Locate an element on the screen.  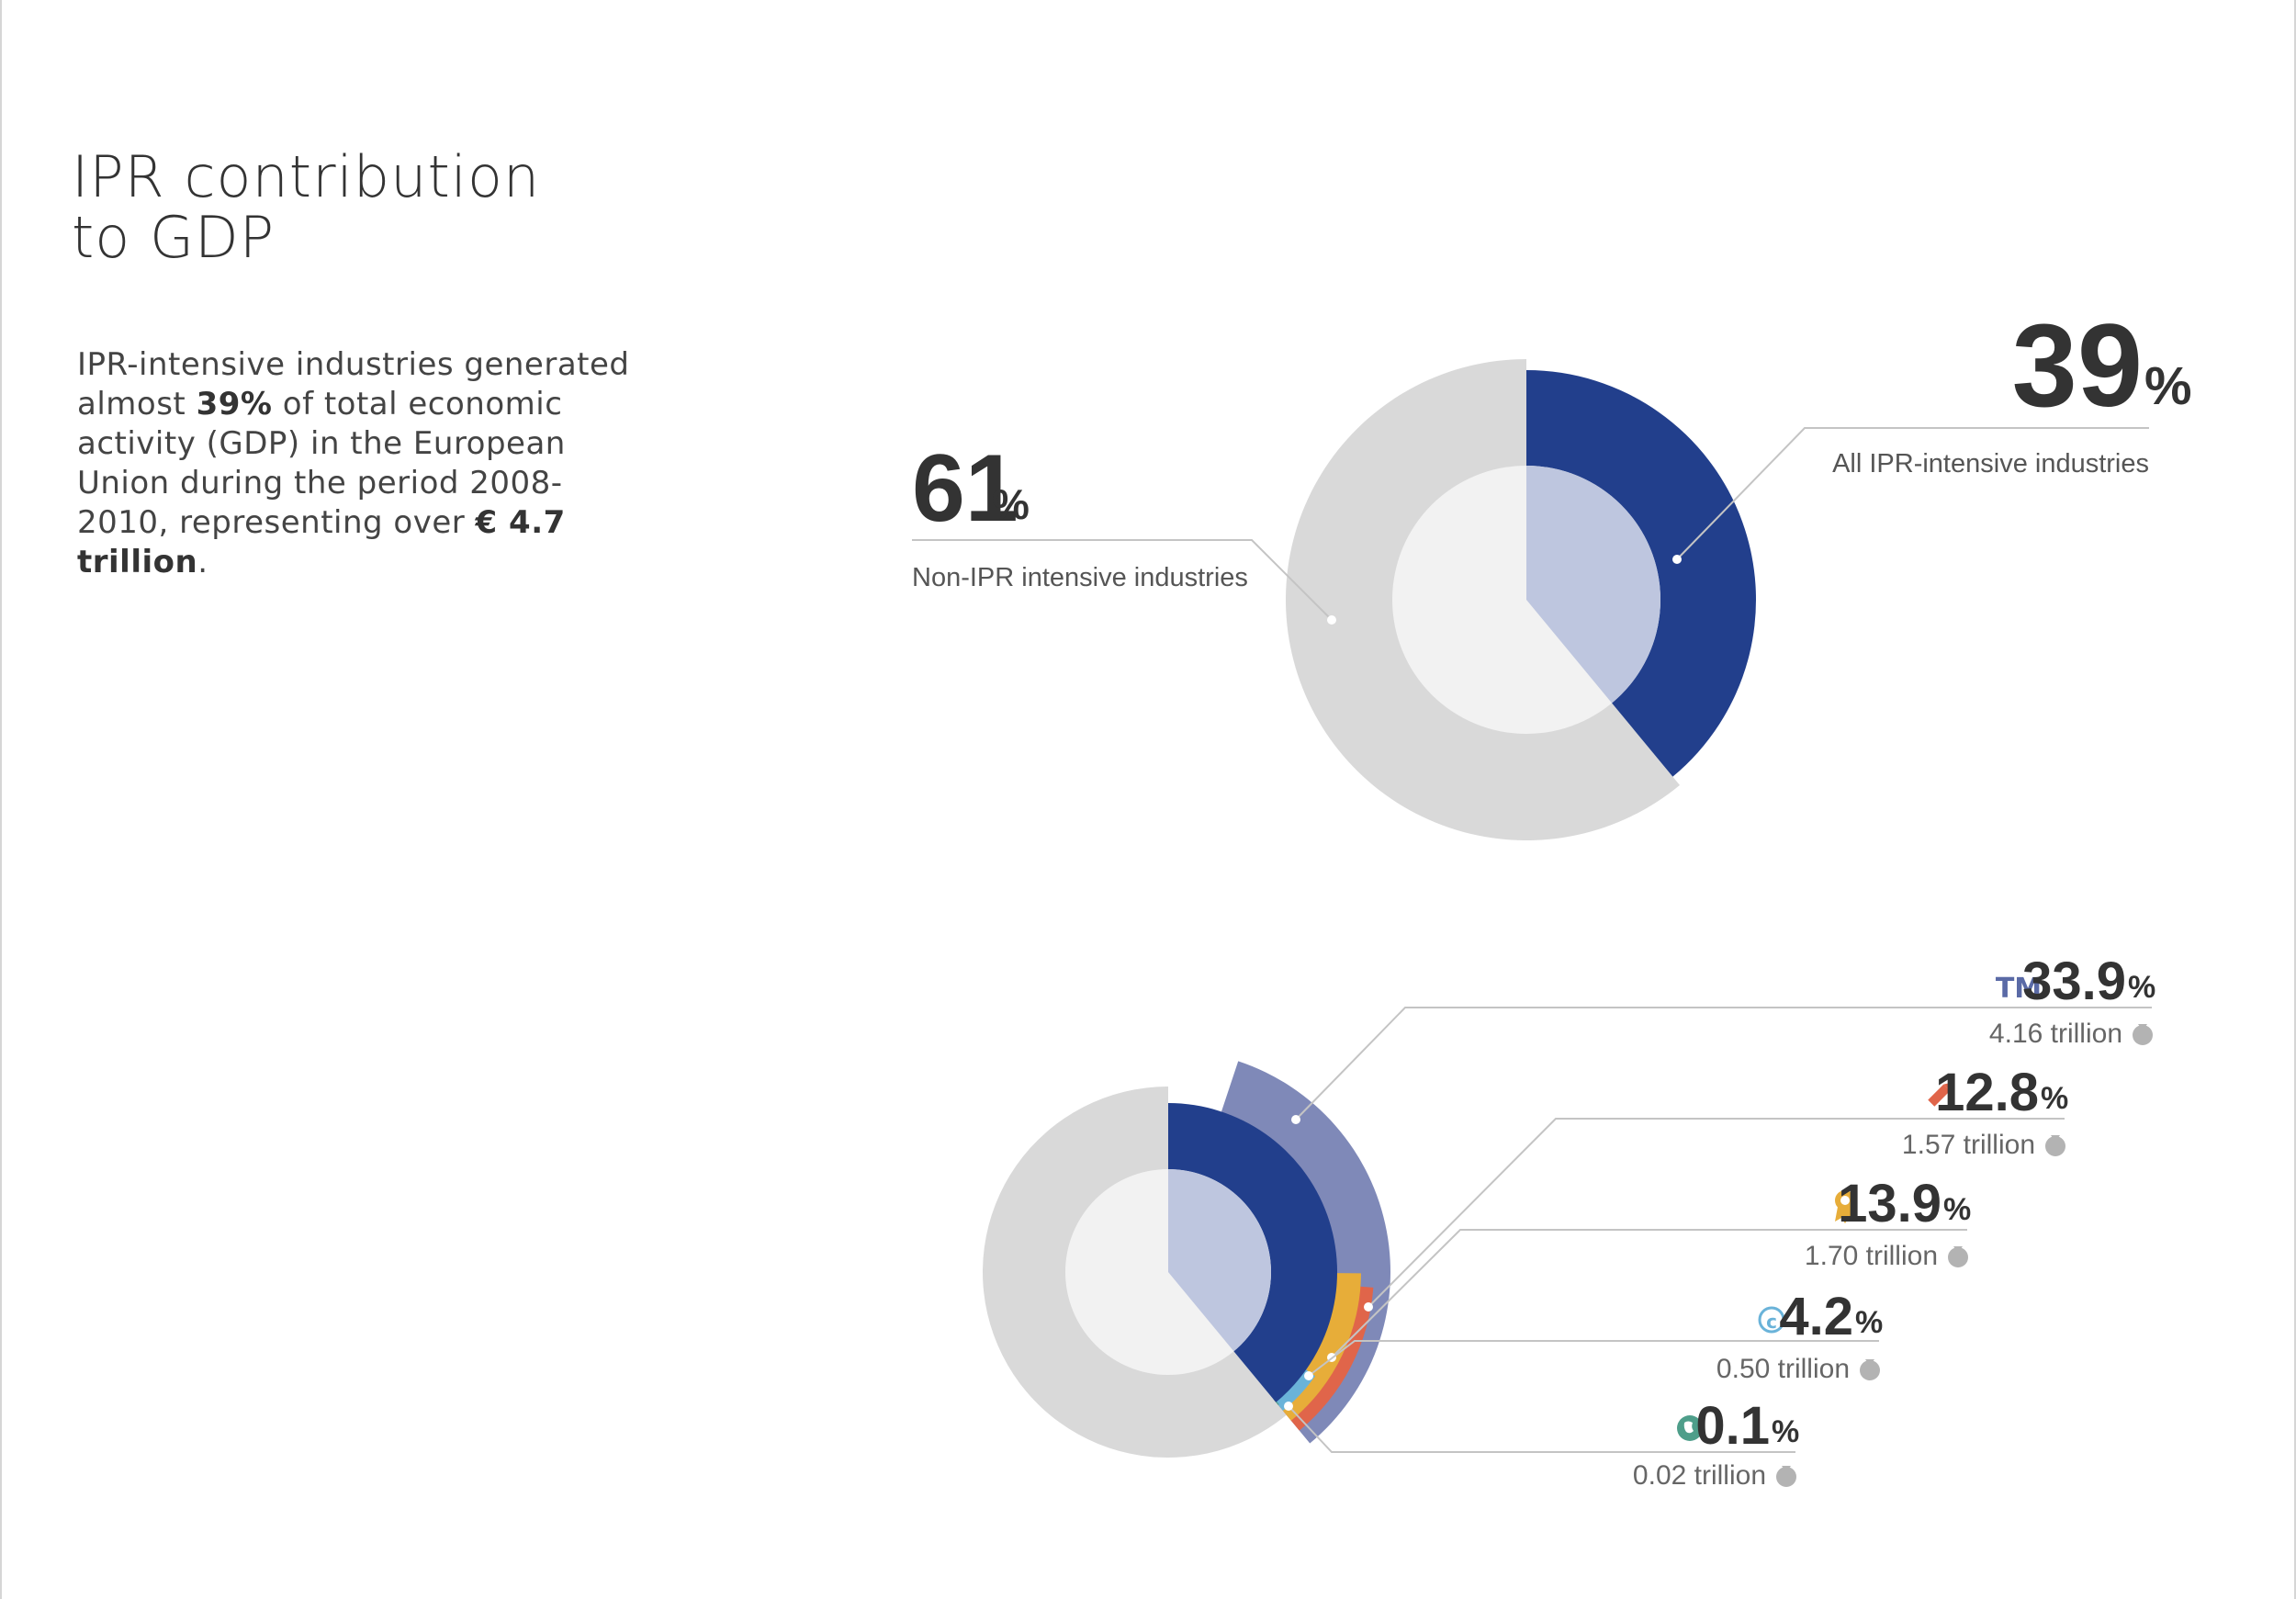
design-leader-line is located at coordinates (1716, 1213).